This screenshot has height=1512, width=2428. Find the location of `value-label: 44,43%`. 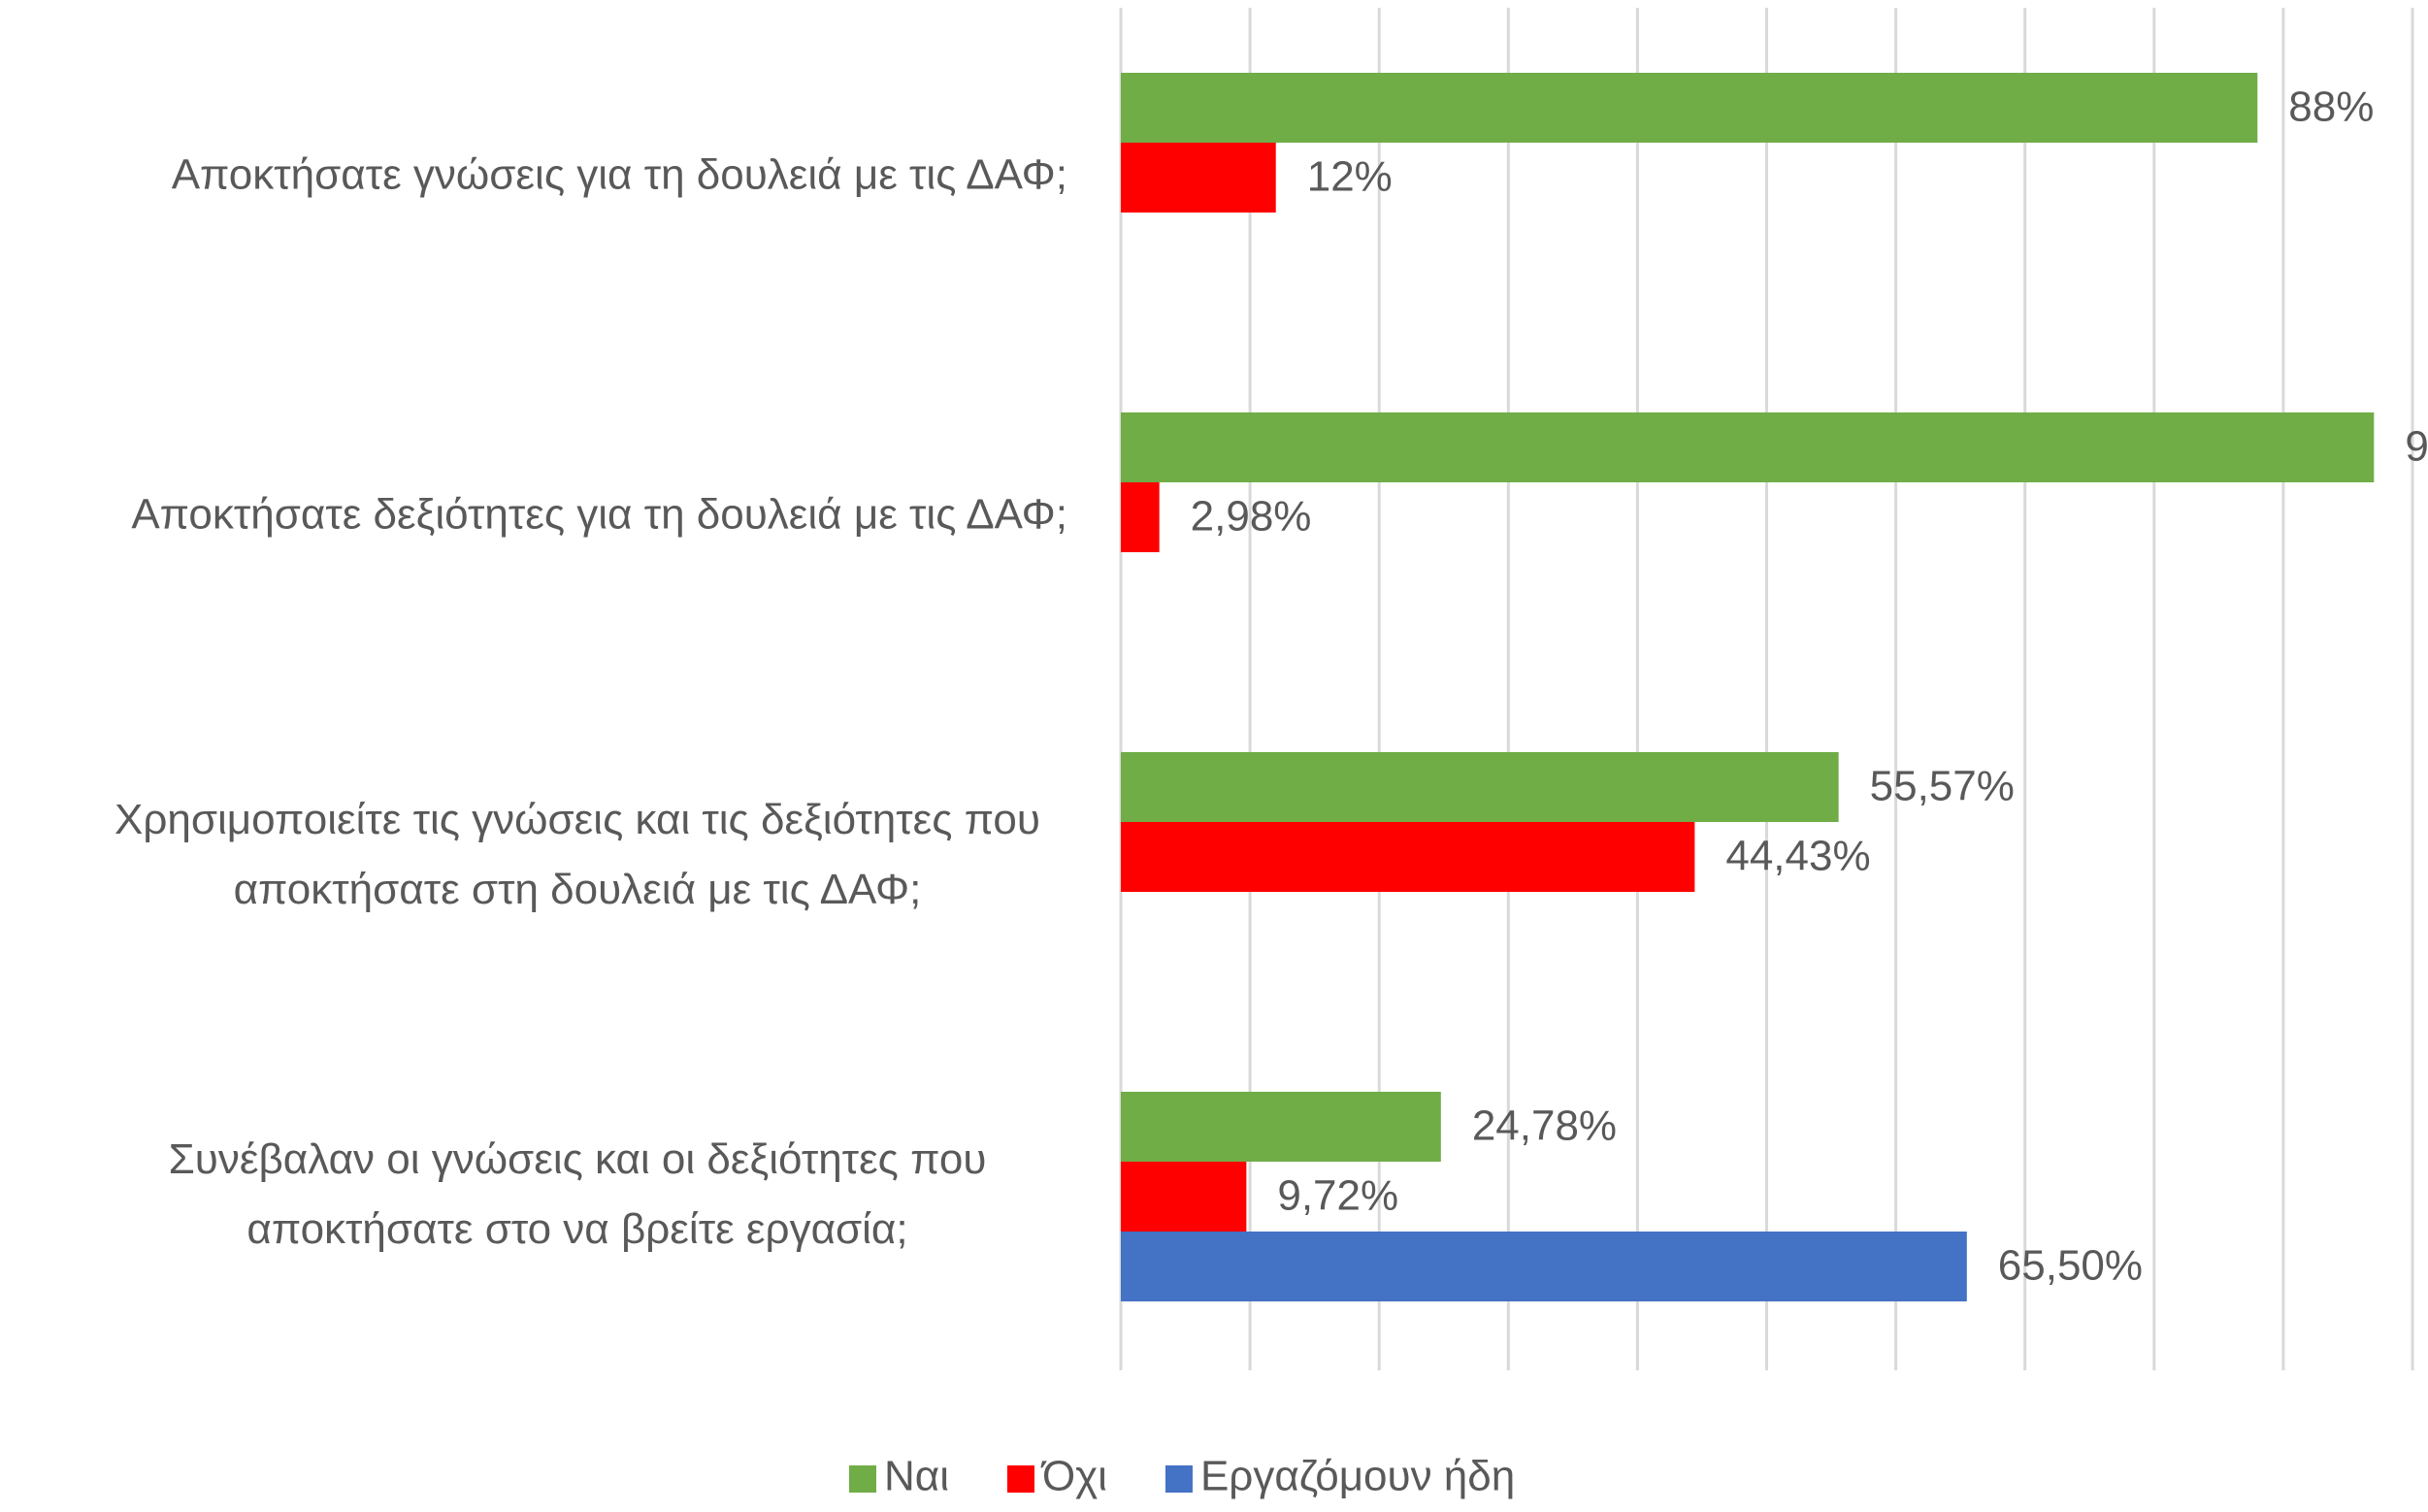

value-label: 44,43% is located at coordinates (1798, 857).